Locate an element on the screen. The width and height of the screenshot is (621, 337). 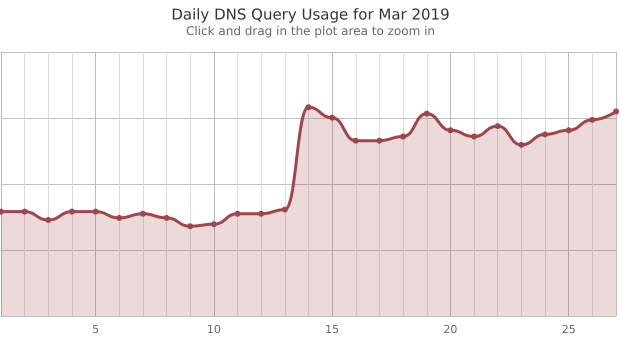
x-tick-label: 5 is located at coordinates (96, 329).